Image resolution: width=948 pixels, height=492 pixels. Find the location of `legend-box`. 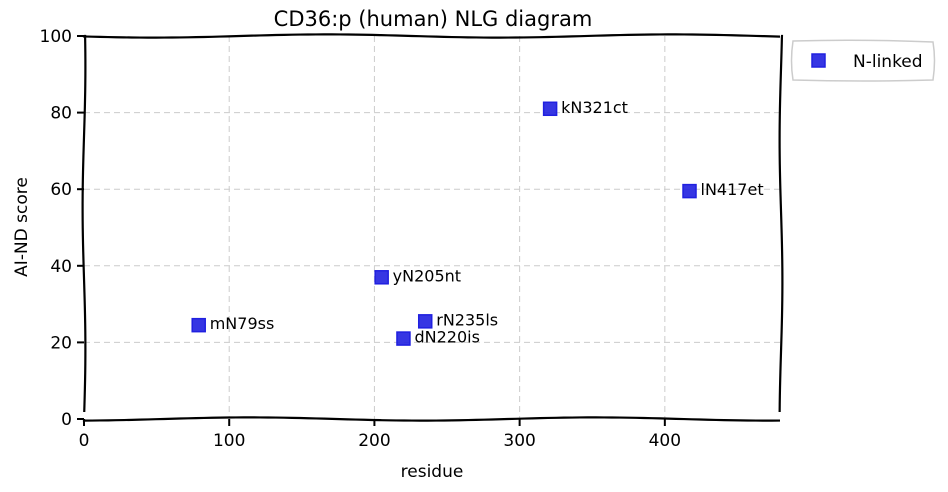

legend-box is located at coordinates (863, 60).